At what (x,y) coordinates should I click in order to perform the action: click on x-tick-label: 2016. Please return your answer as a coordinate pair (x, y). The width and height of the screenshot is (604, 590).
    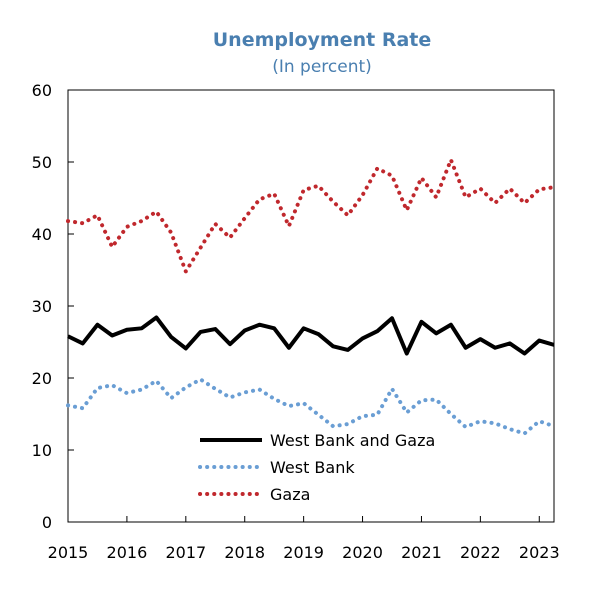
    Looking at the image, I should click on (127, 552).